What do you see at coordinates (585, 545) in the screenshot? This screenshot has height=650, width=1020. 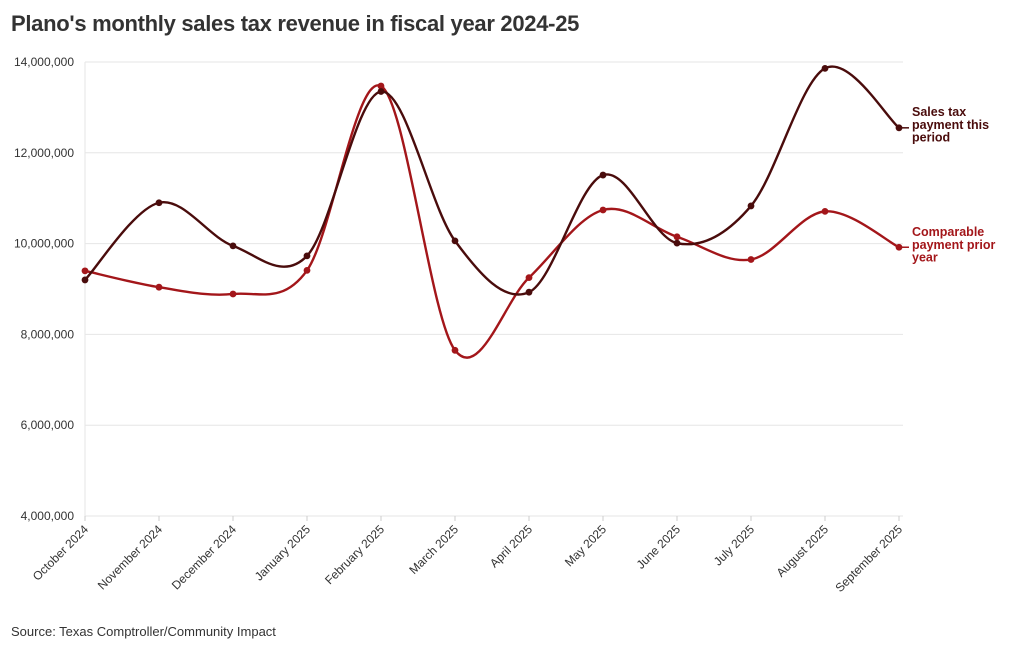 I see `x-tick-label: May 2025` at bounding box center [585, 545].